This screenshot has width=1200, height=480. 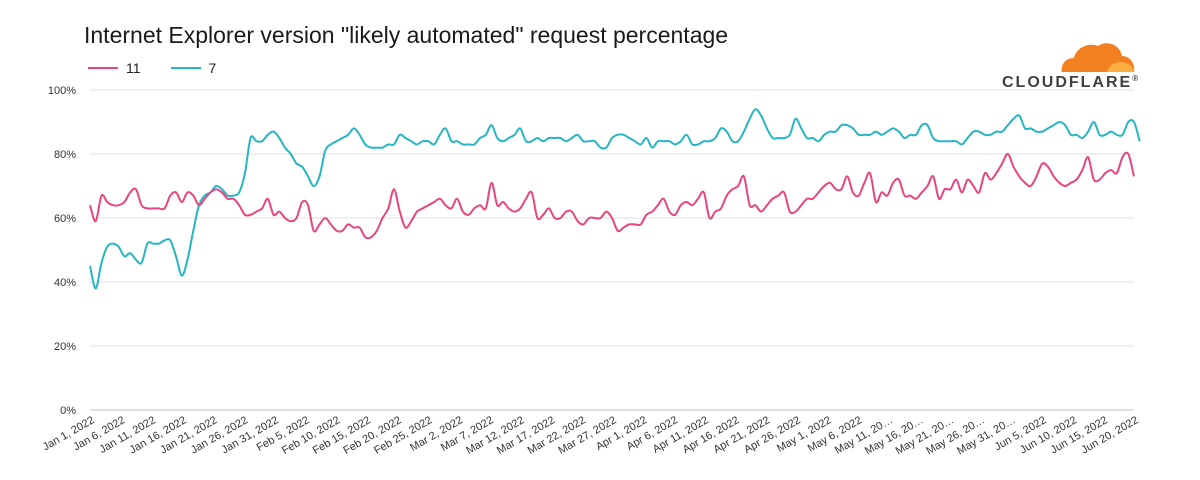 I want to click on legend-item-11: 11, so click(x=114, y=68).